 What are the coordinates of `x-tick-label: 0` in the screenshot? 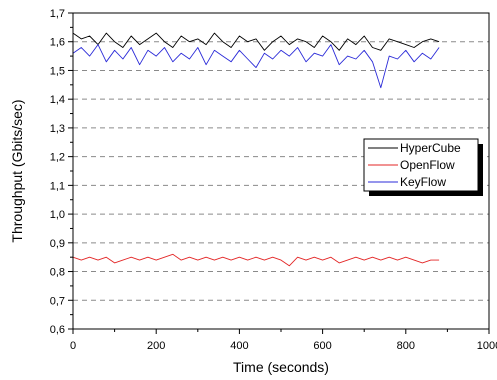 It's located at (73, 346).